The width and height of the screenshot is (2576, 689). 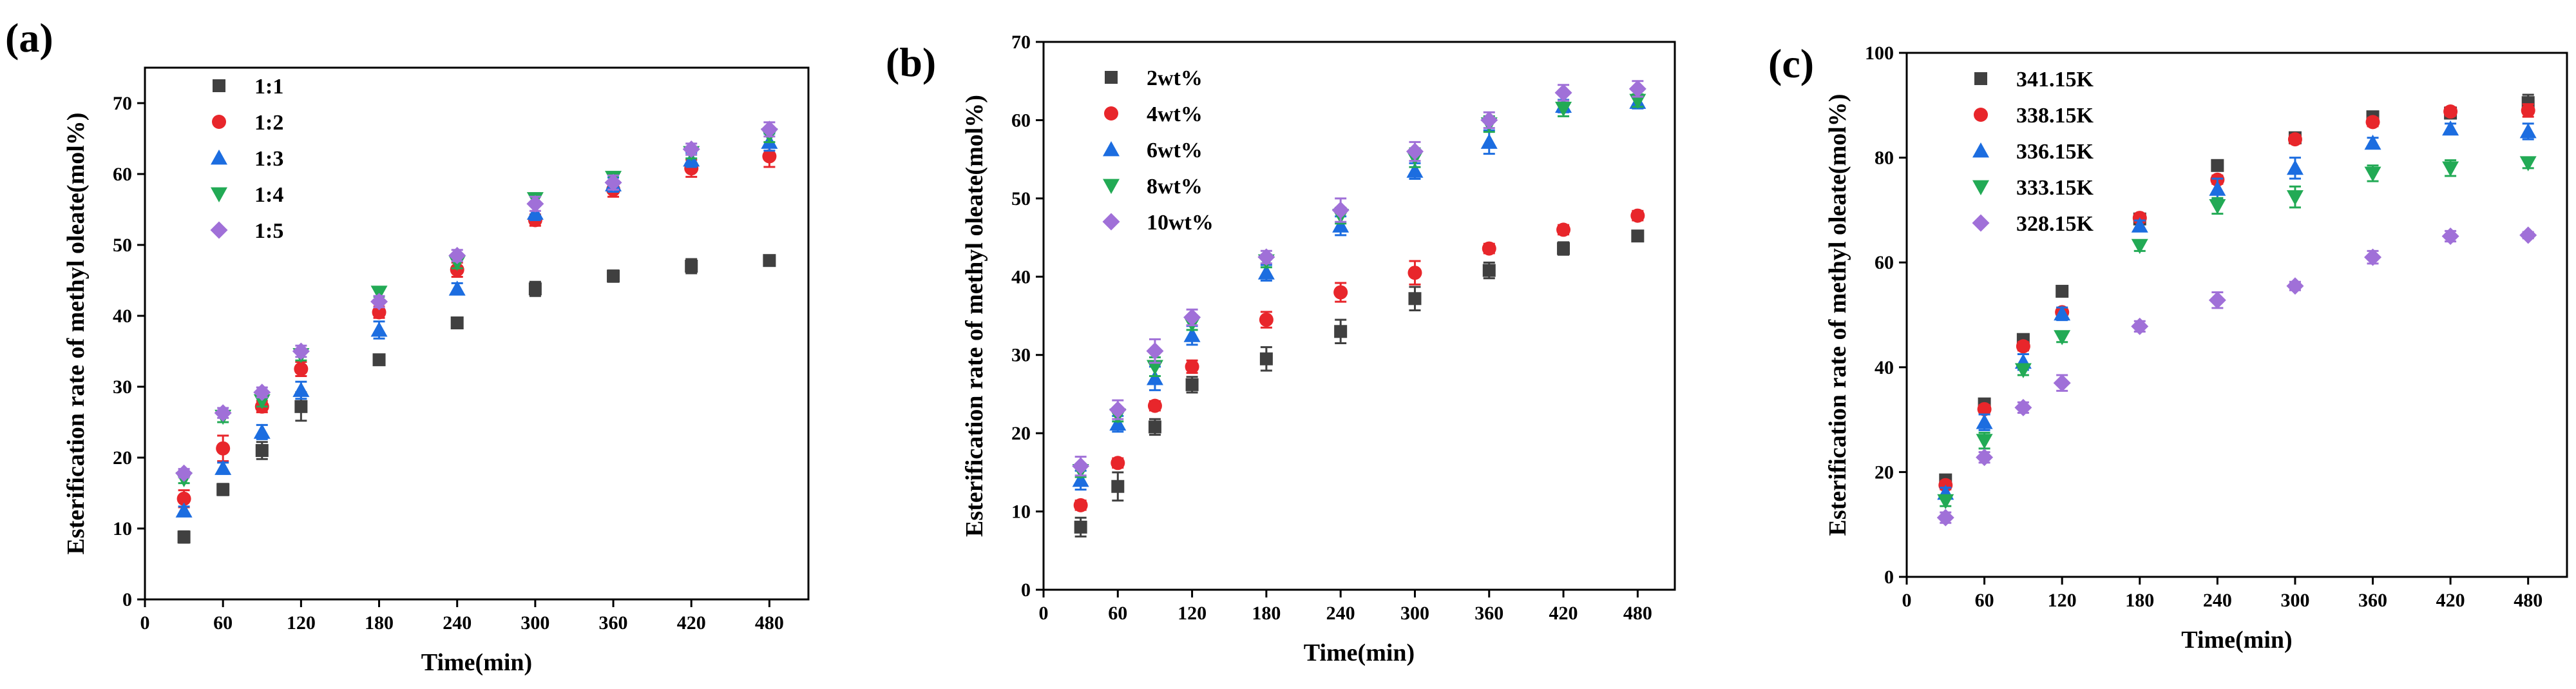 What do you see at coordinates (2237, 333) in the screenshot?
I see `series-333.15K` at bounding box center [2237, 333].